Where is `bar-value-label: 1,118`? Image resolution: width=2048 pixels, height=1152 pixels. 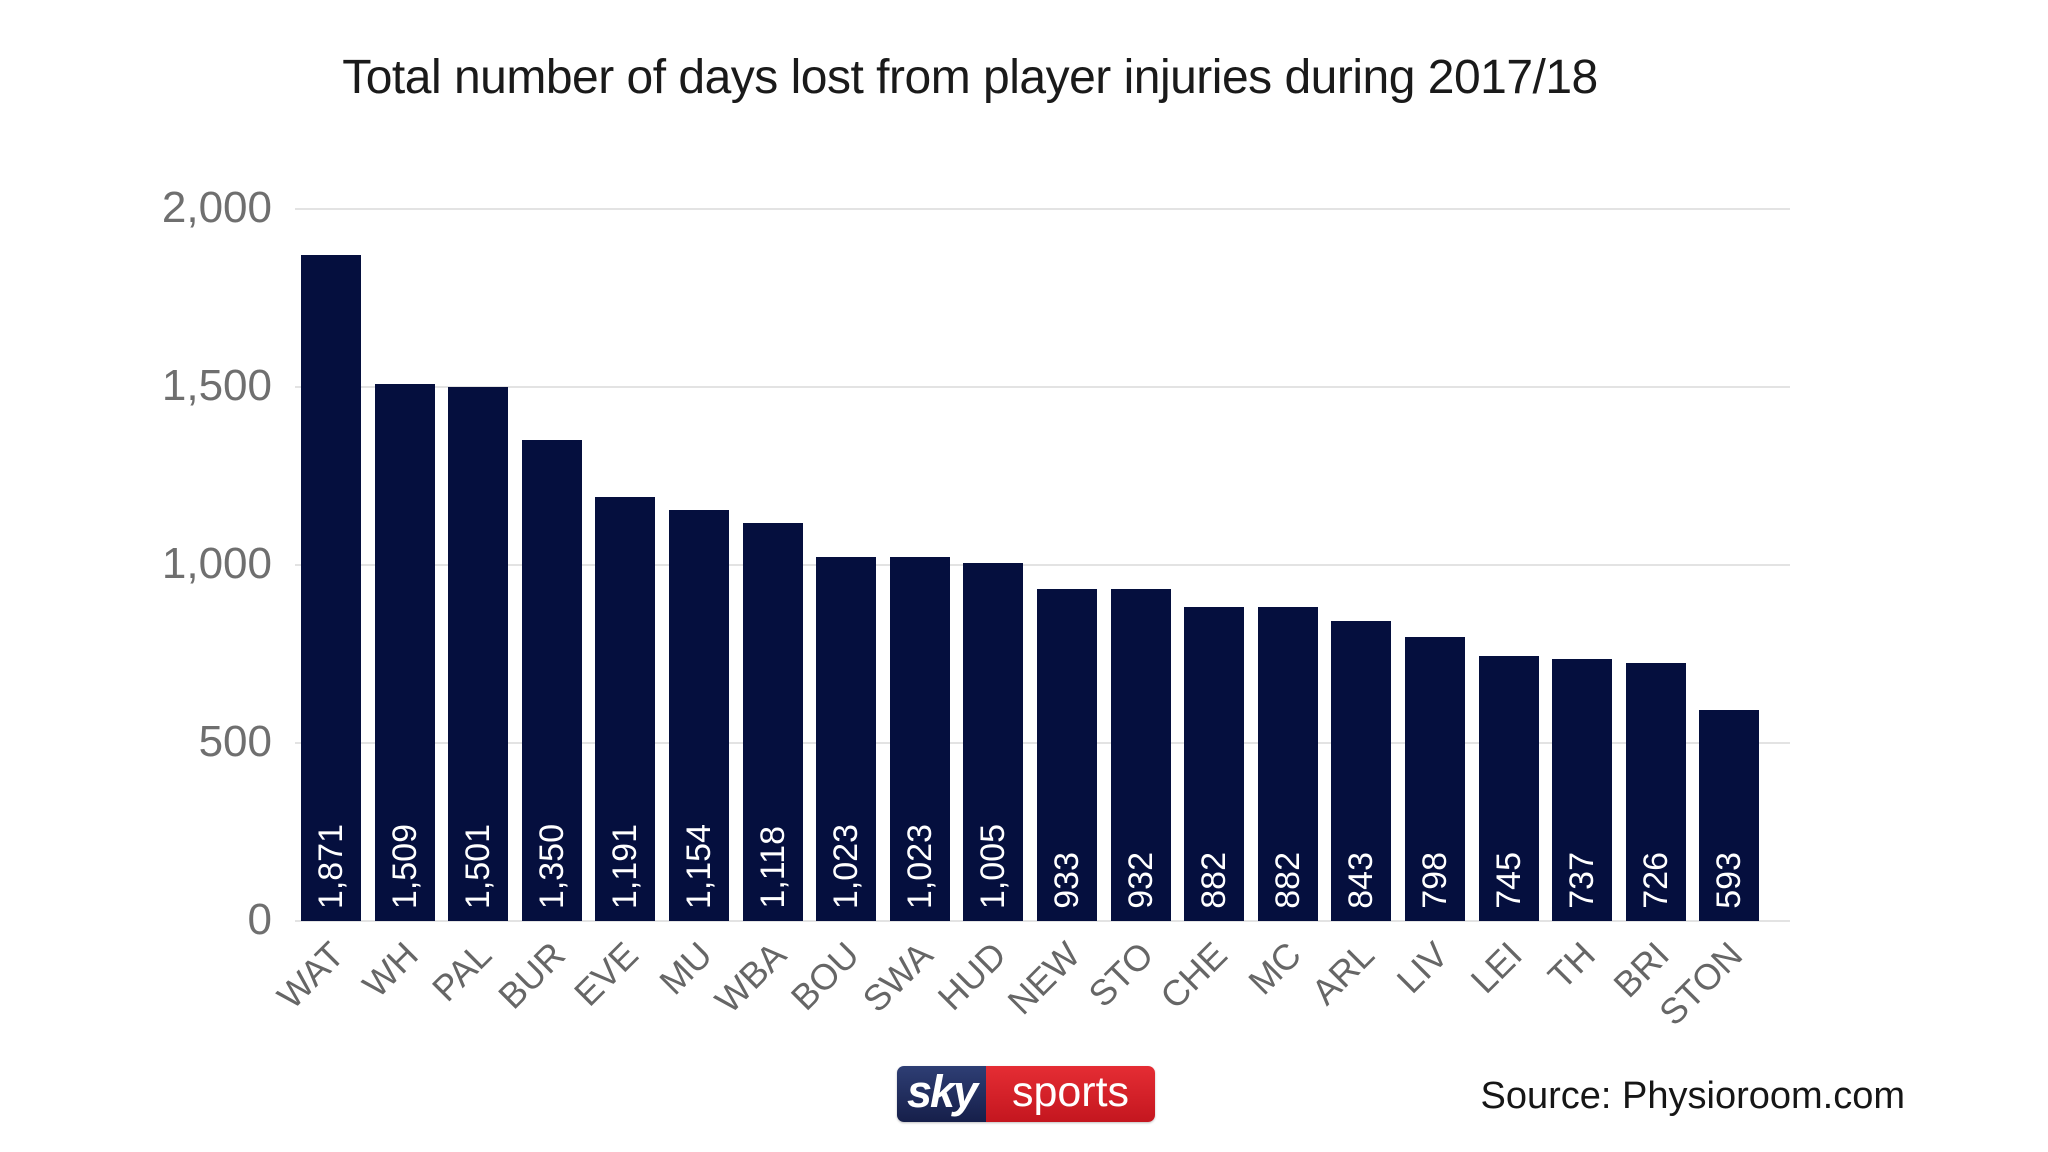 bar-value-label: 1,118 is located at coordinates (772, 867).